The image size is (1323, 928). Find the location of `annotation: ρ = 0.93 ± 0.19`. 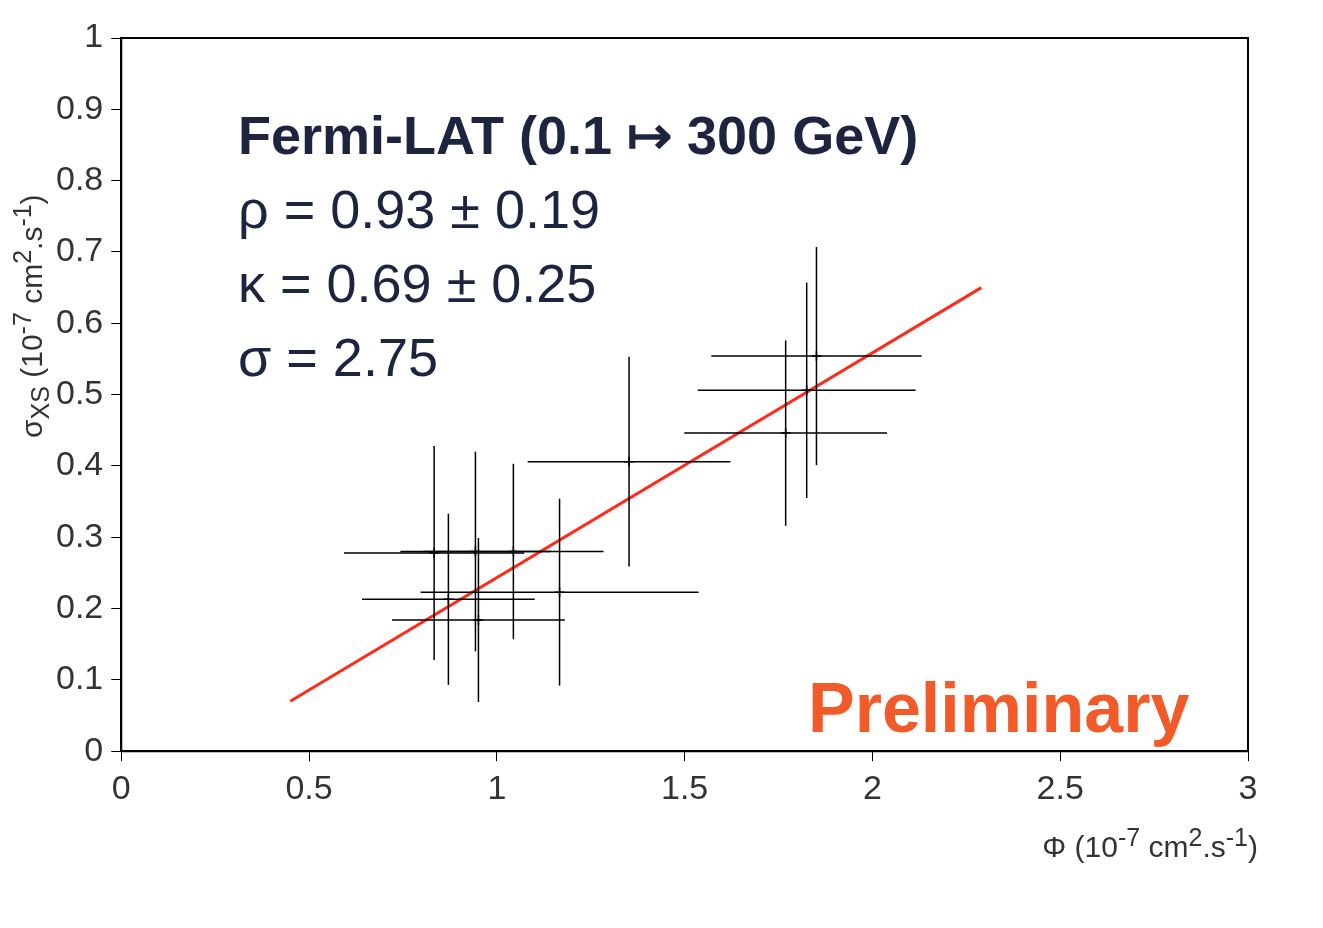

annotation: ρ = 0.93 ± 0.19 is located at coordinates (420, 209).